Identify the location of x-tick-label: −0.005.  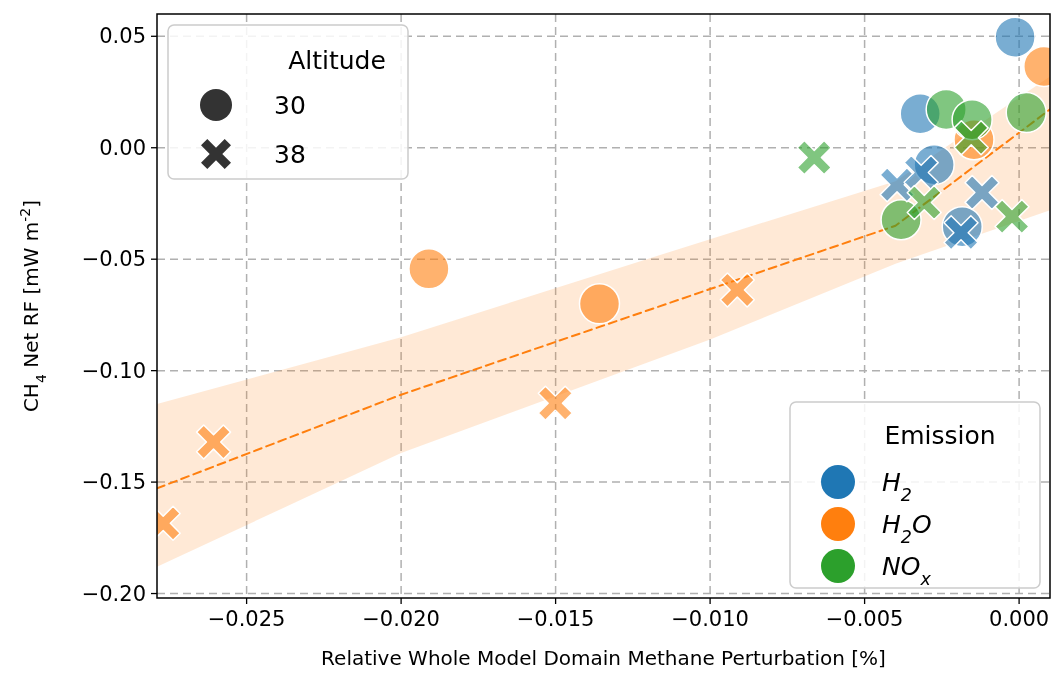
(864, 619).